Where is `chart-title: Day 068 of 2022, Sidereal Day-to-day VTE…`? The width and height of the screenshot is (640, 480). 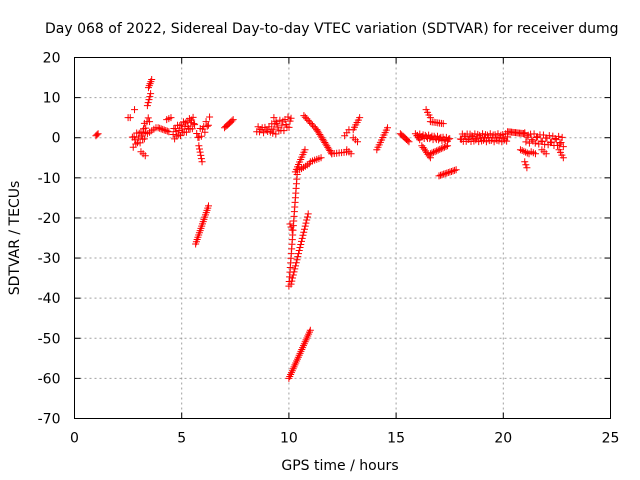
chart-title: Day 068 of 2022, Sidereal Day-to-day VTE… is located at coordinates (332, 29).